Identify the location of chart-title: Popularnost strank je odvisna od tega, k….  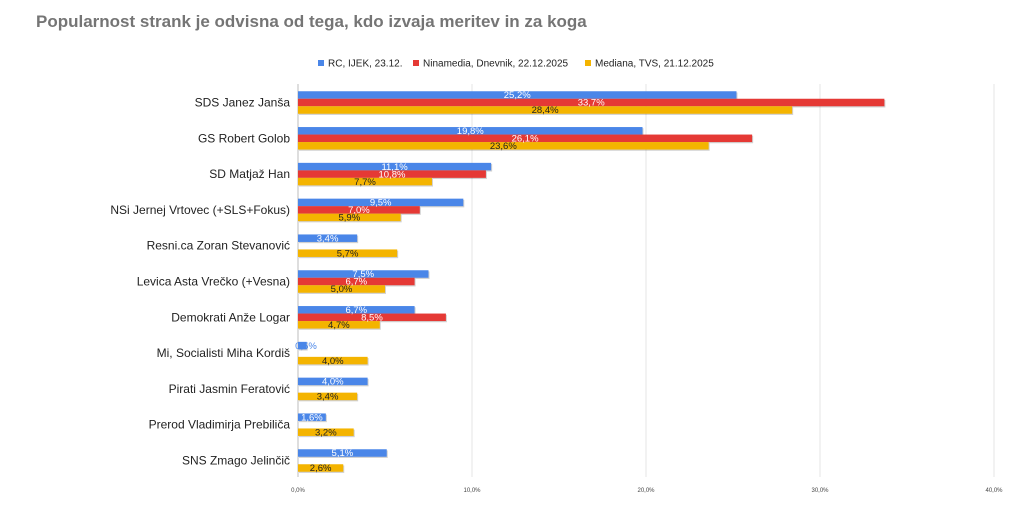
(311, 21).